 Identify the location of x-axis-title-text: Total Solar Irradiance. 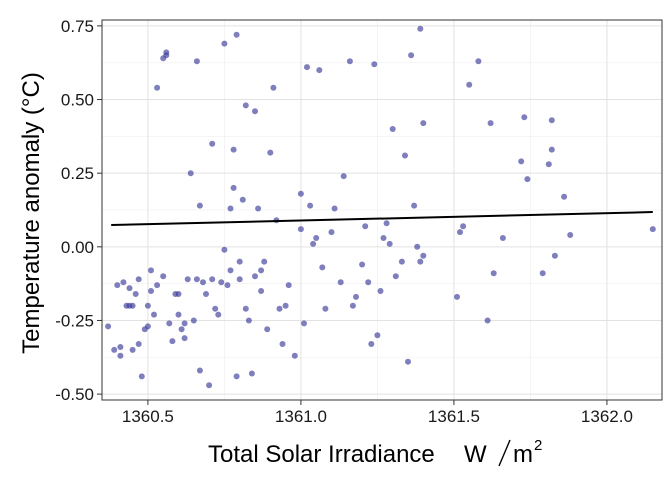
(321, 454).